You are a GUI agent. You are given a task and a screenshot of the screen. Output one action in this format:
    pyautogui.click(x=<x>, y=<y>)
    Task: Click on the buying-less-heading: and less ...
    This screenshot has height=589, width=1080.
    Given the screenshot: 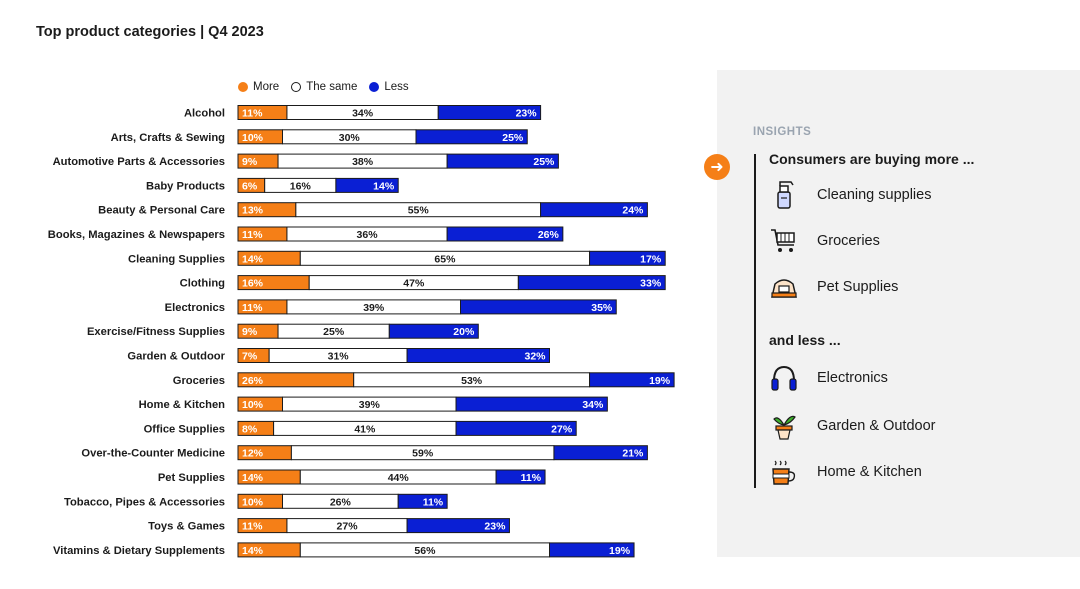 What is the action you would take?
    pyautogui.click(x=805, y=340)
    